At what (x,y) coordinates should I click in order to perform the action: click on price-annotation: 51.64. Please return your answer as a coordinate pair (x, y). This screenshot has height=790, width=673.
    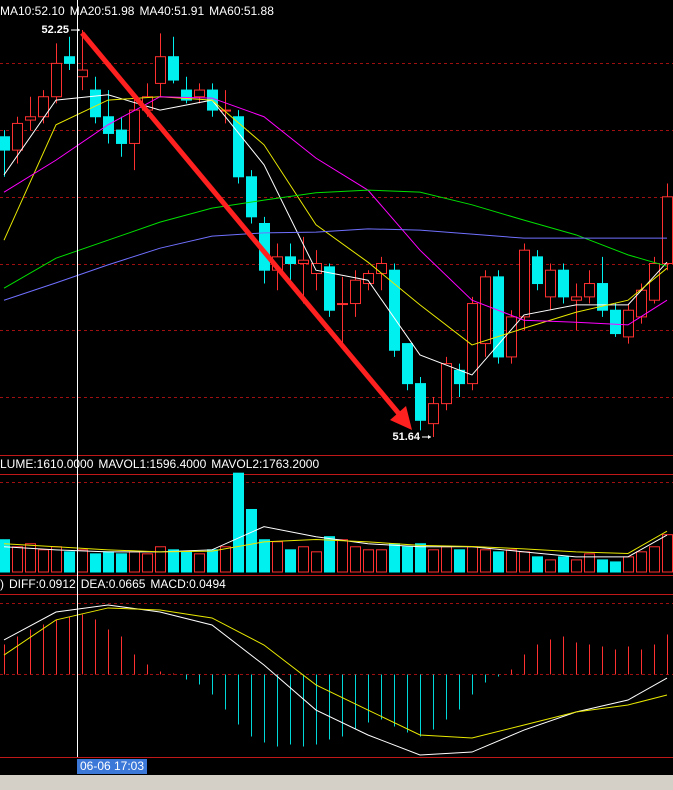
    Looking at the image, I should click on (406, 437).